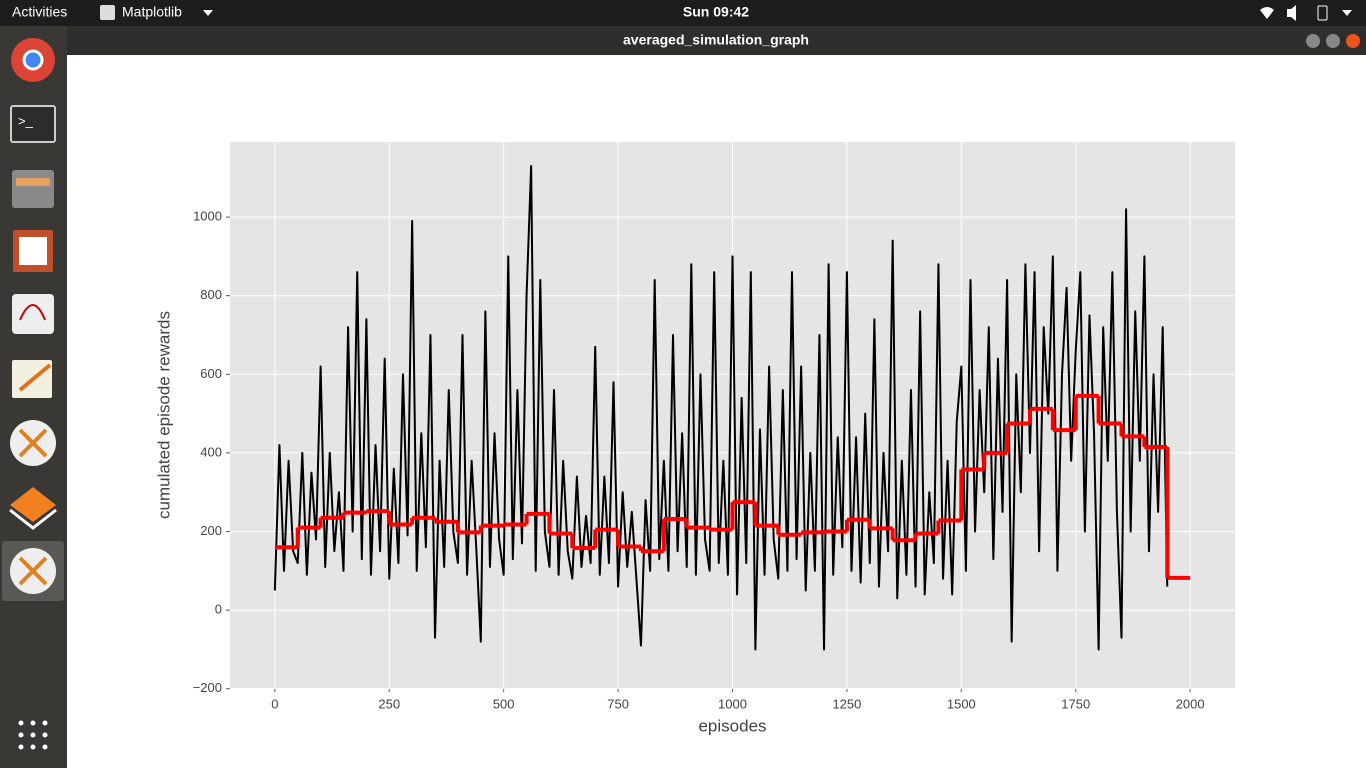 Image resolution: width=1366 pixels, height=768 pixels. What do you see at coordinates (208, 13) in the screenshot?
I see `menu-arrow` at bounding box center [208, 13].